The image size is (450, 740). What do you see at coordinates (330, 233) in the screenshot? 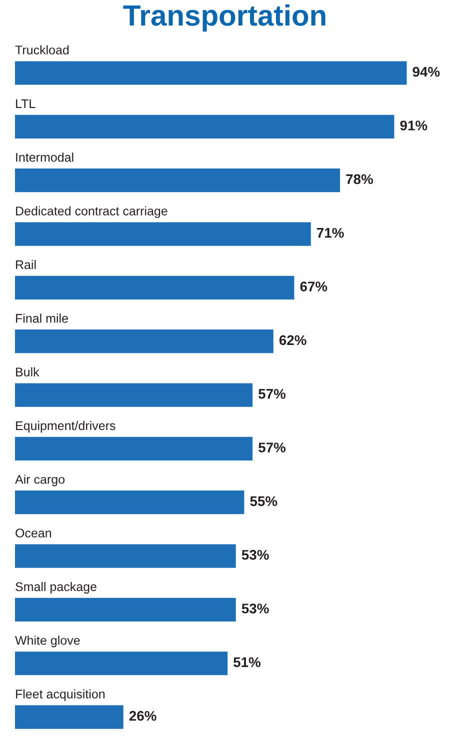
I see `data-label: 71%` at bounding box center [330, 233].